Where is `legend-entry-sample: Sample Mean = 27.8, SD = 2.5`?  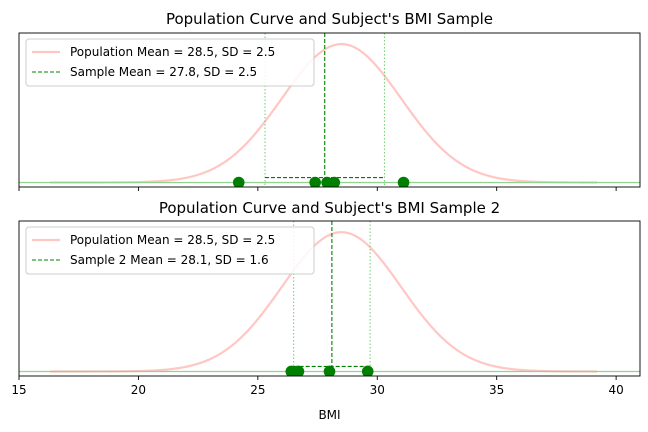 legend-entry-sample: Sample Mean = 27.8, SD = 2.5 is located at coordinates (163, 72).